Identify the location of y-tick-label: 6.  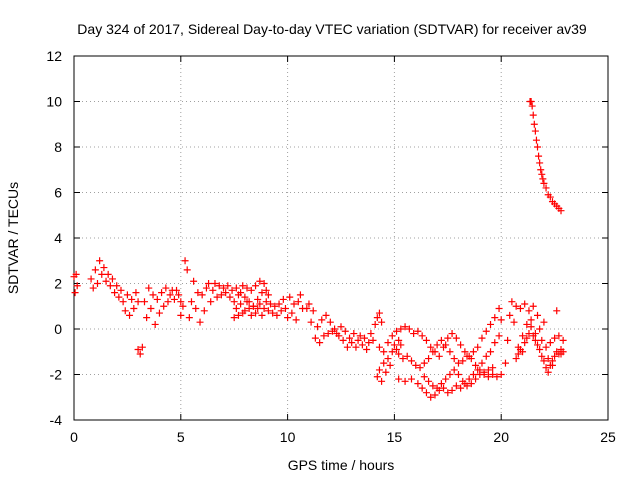
(58, 193).